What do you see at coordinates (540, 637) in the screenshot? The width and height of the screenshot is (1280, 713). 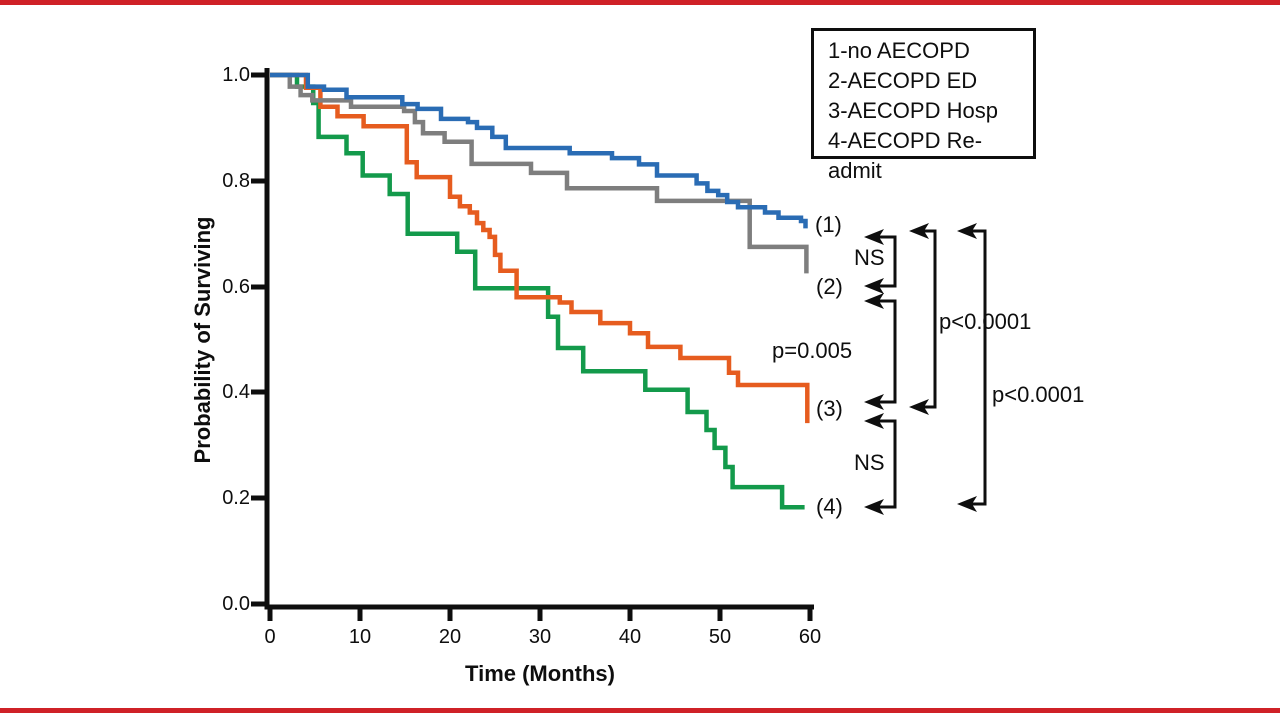 I see `x-tick-label: 30` at bounding box center [540, 637].